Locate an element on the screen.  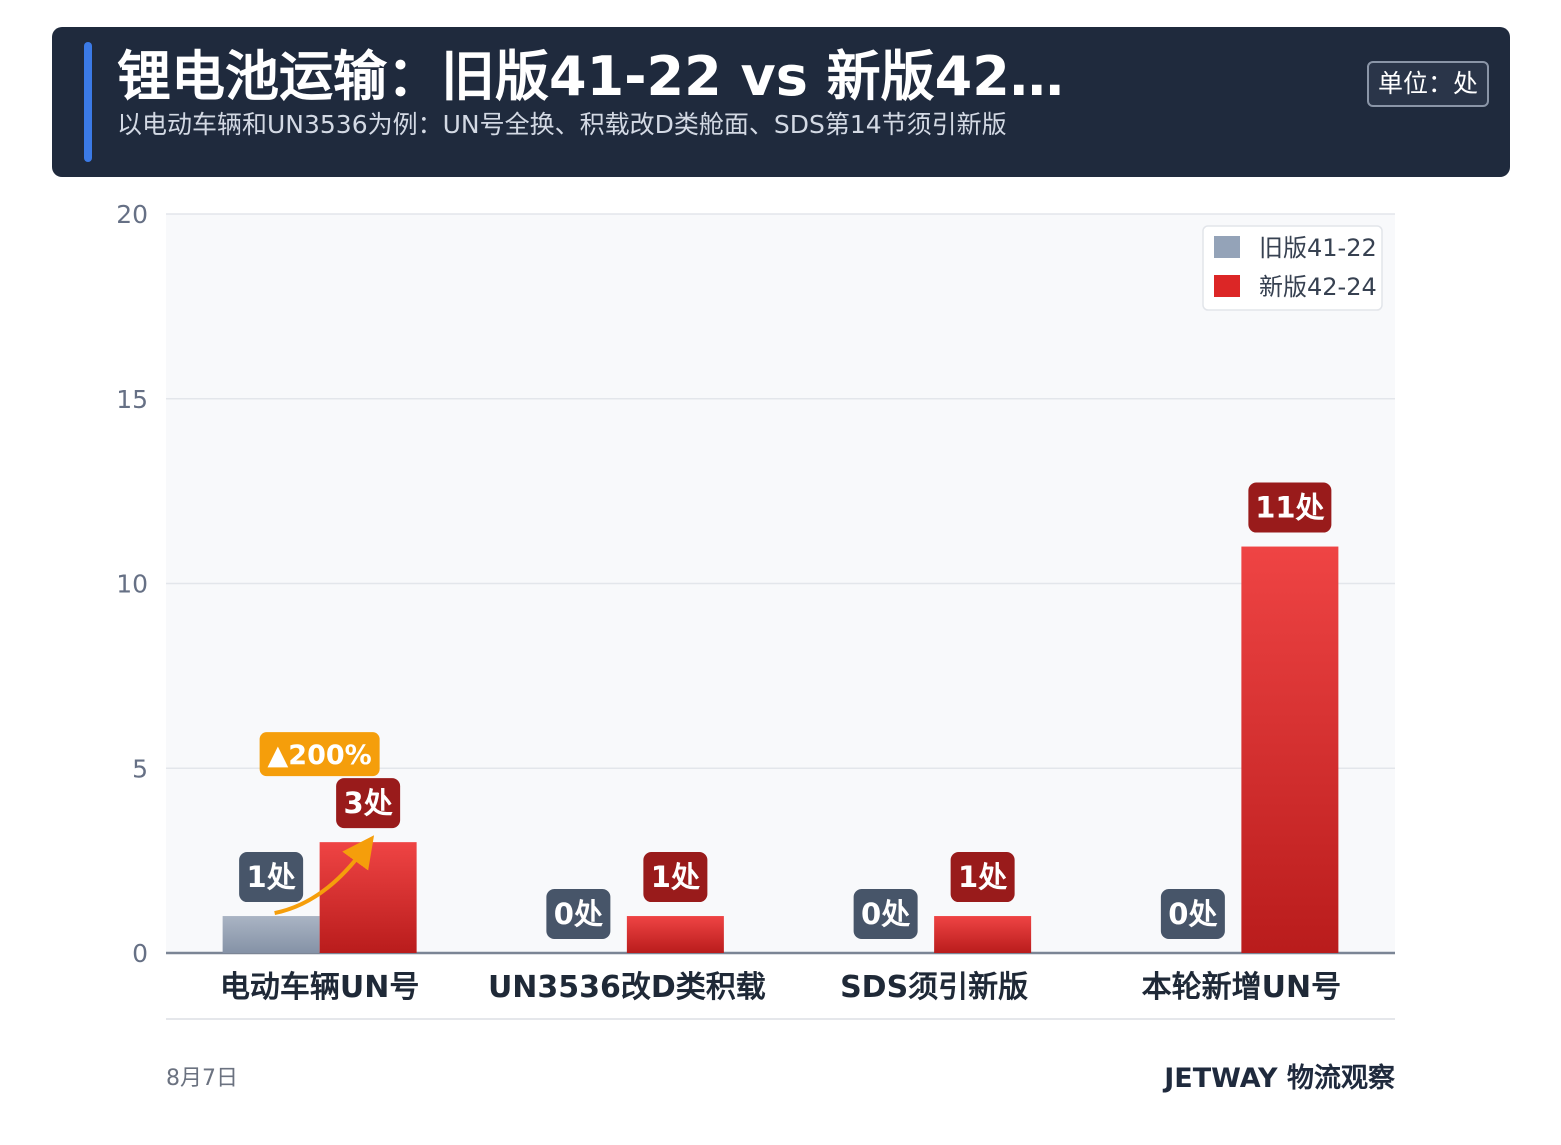
legend: 旧版41-22 新版42-24 is located at coordinates (1292, 268).